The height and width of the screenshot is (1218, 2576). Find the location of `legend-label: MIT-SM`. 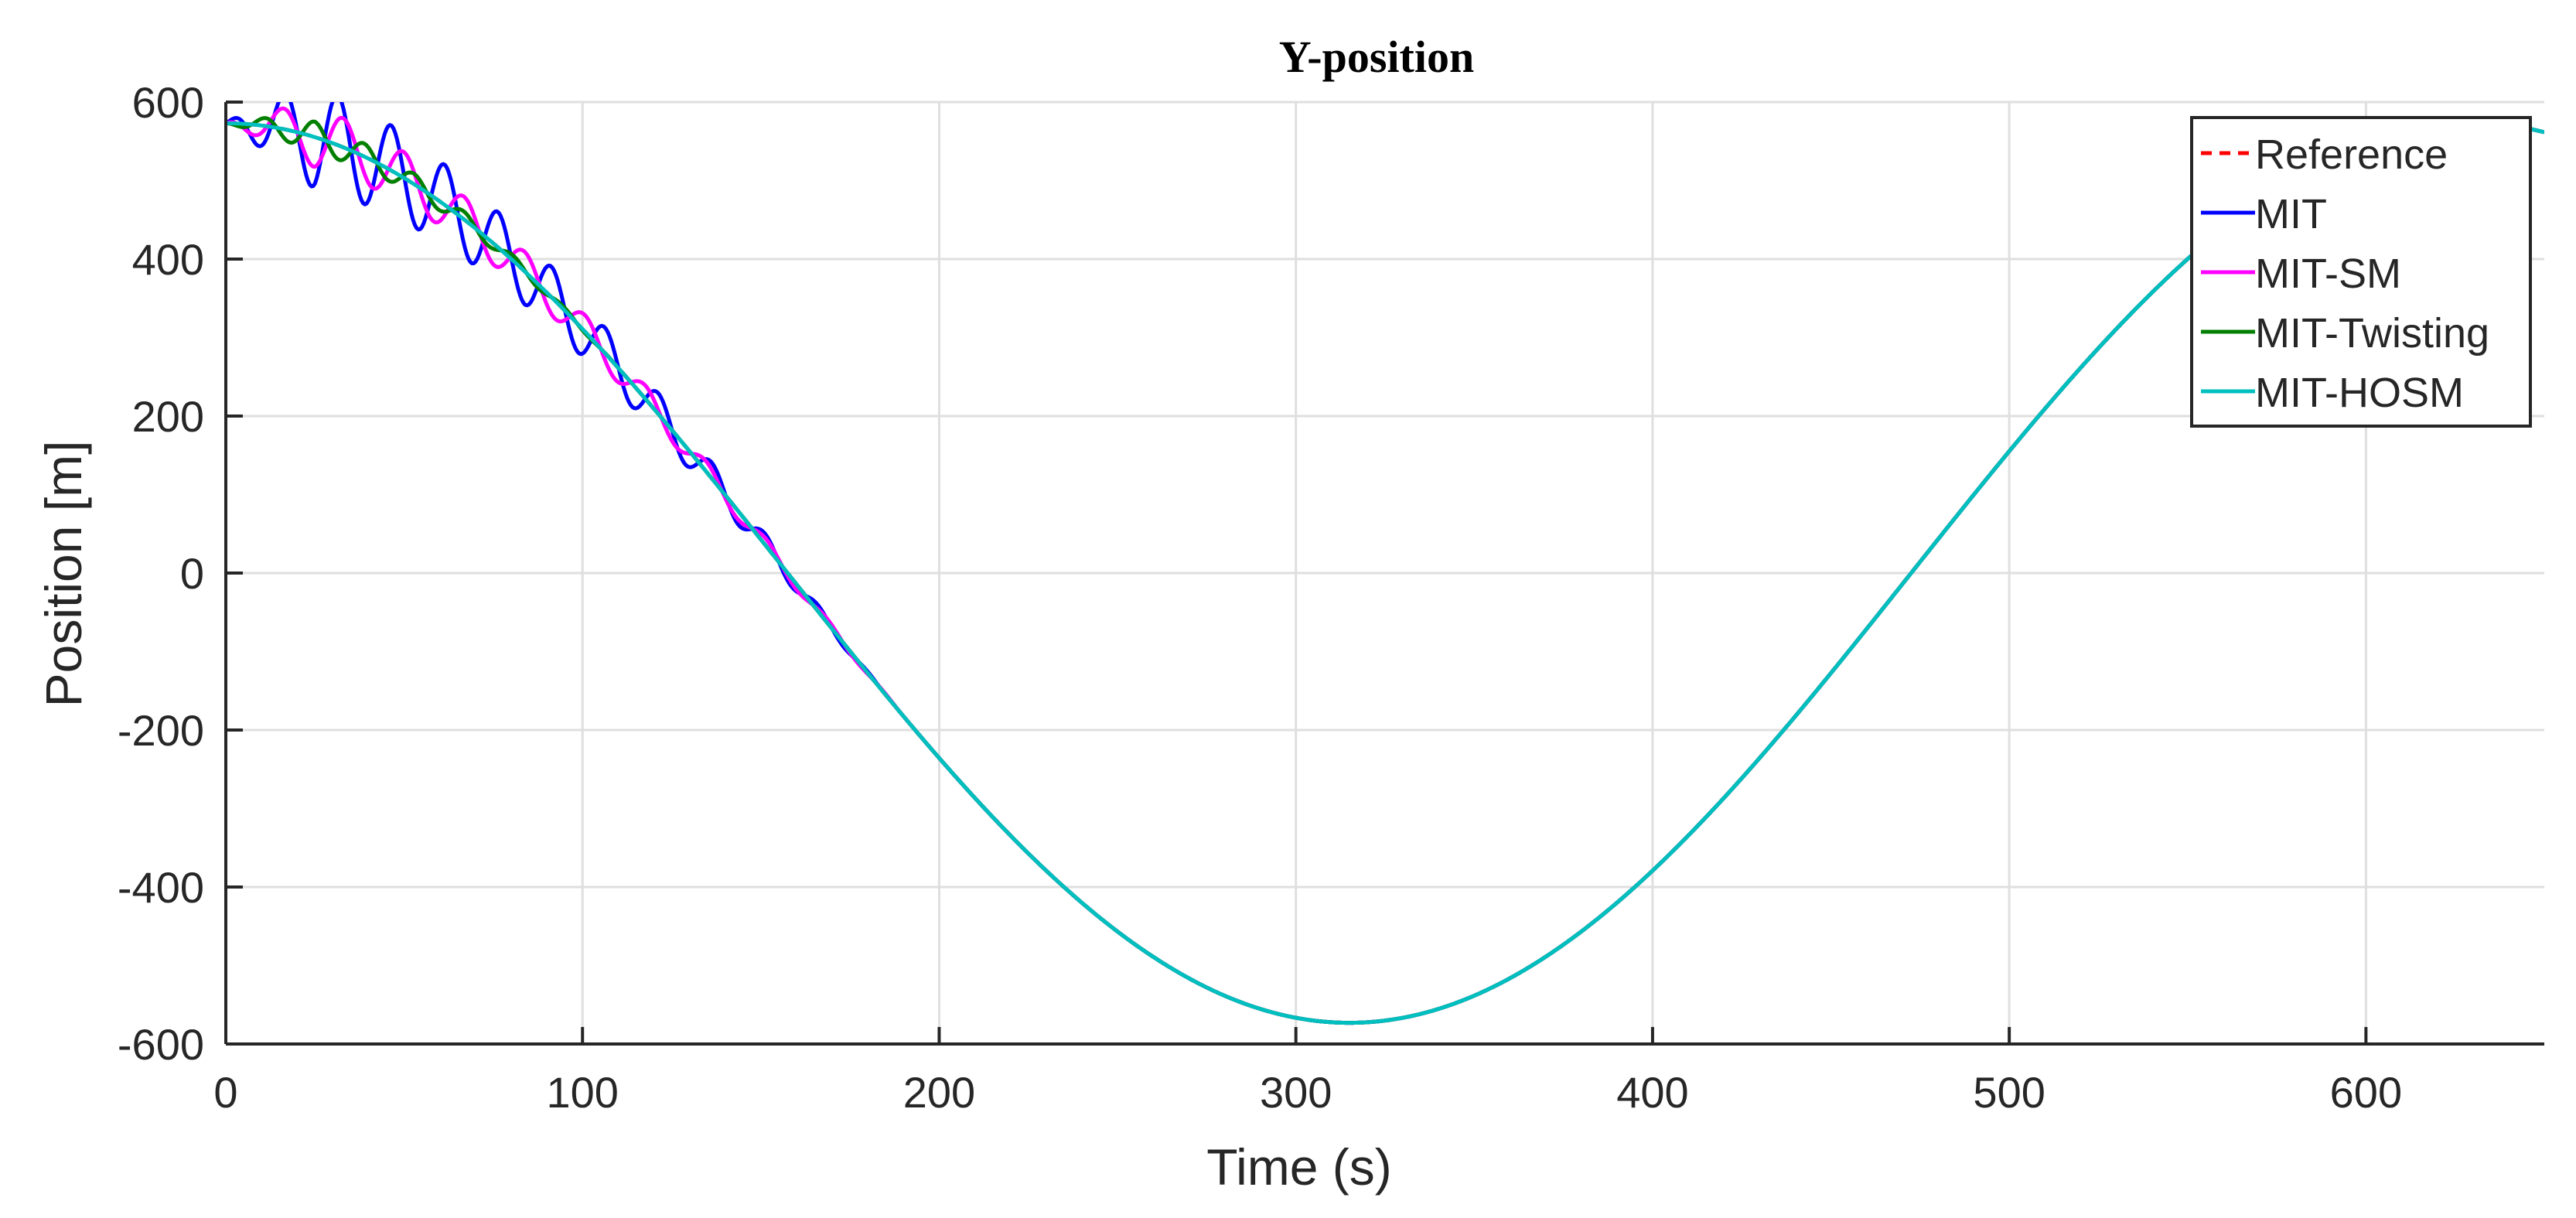

legend-label: MIT-SM is located at coordinates (2328, 274).